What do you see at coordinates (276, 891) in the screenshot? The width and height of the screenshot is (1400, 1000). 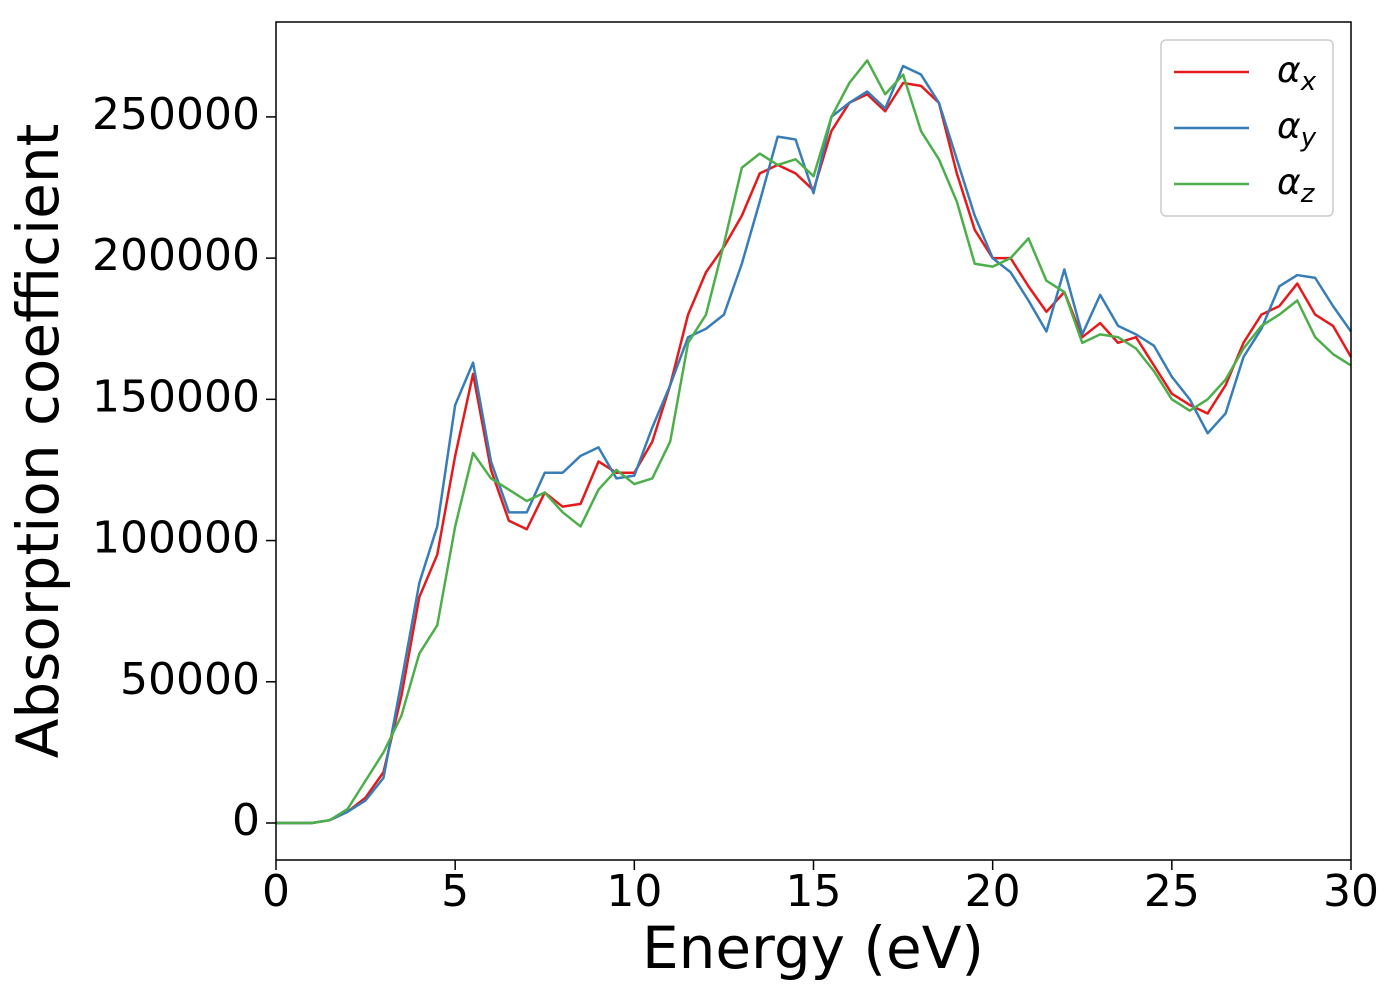 I see `x-tick-label: 0` at bounding box center [276, 891].